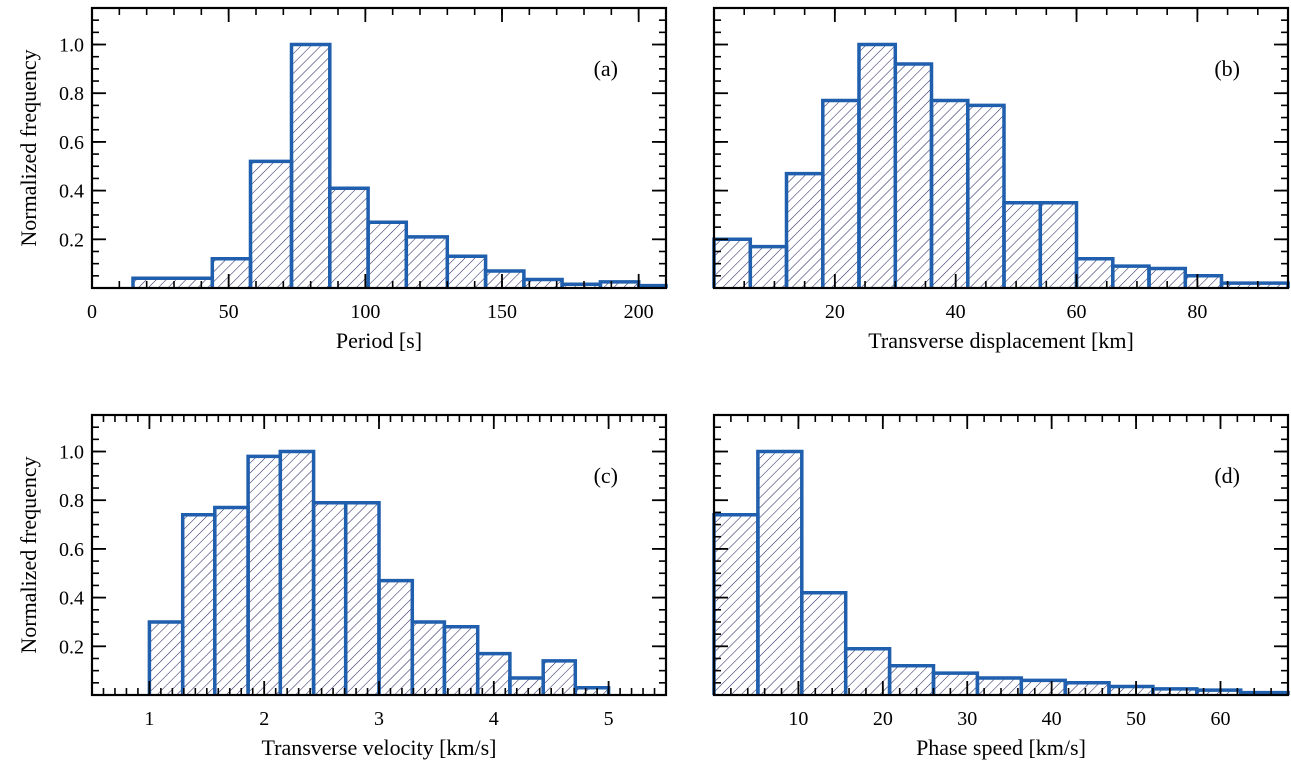  Describe the element at coordinates (379, 340) in the screenshot. I see `x-axis-label: Period [s]` at that location.